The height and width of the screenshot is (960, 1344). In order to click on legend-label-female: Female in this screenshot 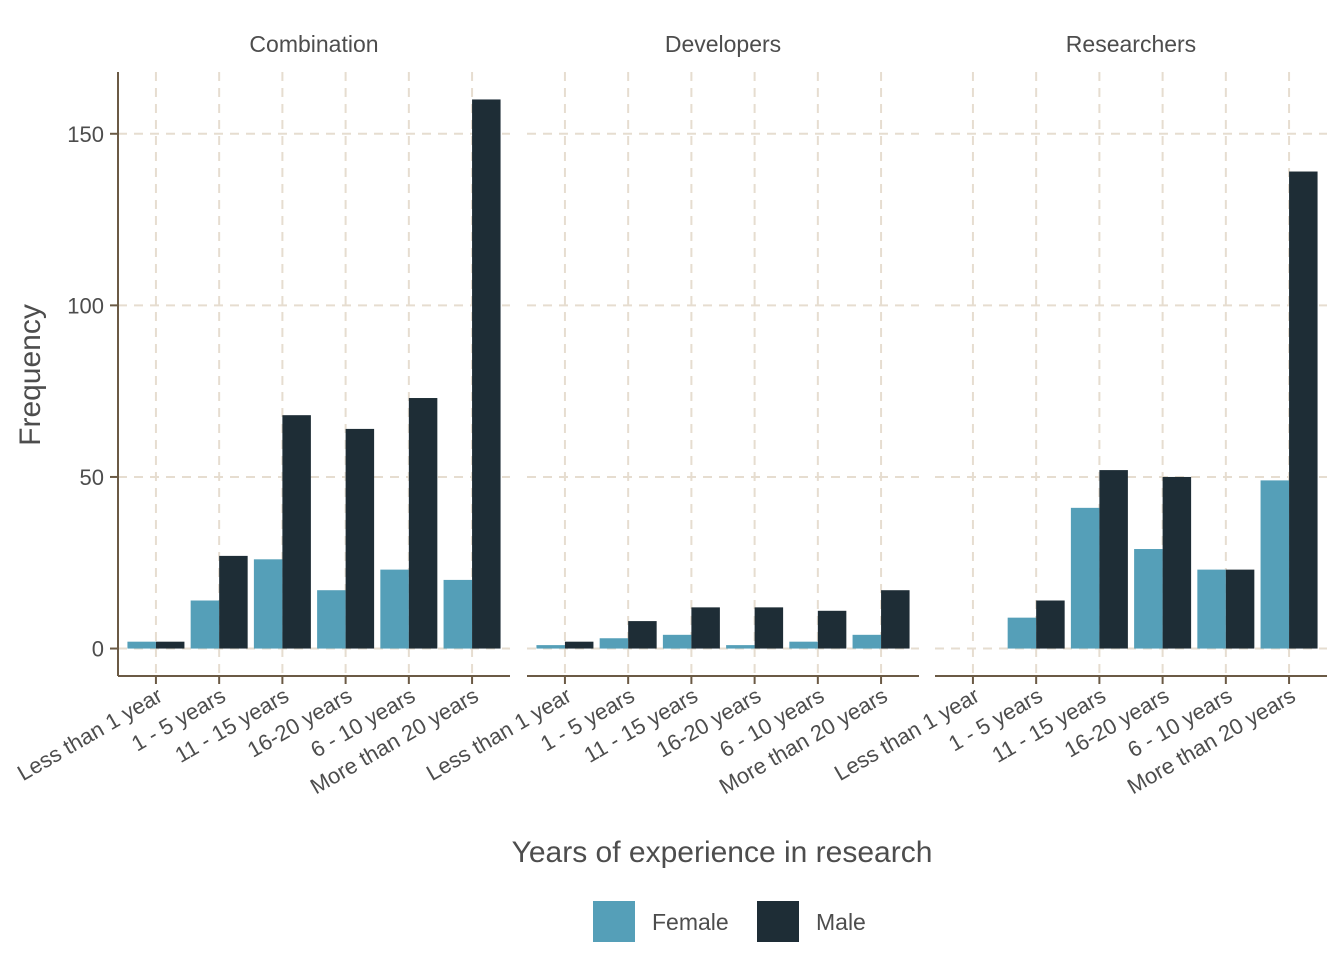, I will do `click(690, 922)`.